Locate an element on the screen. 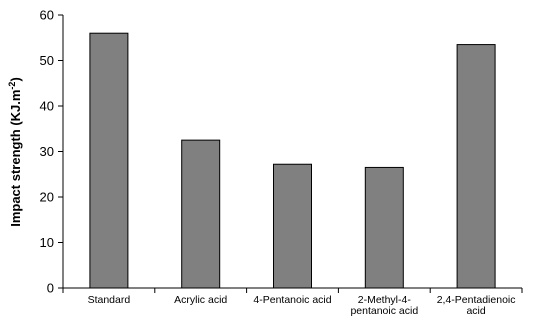 The width and height of the screenshot is (542, 324). x-category-label-line: Standard is located at coordinates (109, 300).